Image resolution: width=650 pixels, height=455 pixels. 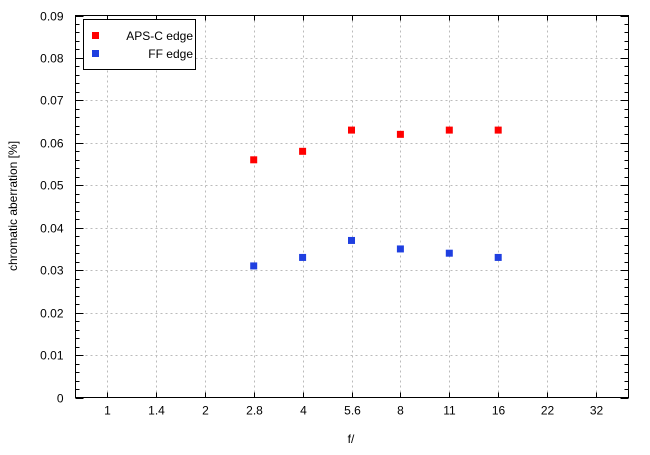 I want to click on x-tick-label: 1, so click(x=107, y=411).